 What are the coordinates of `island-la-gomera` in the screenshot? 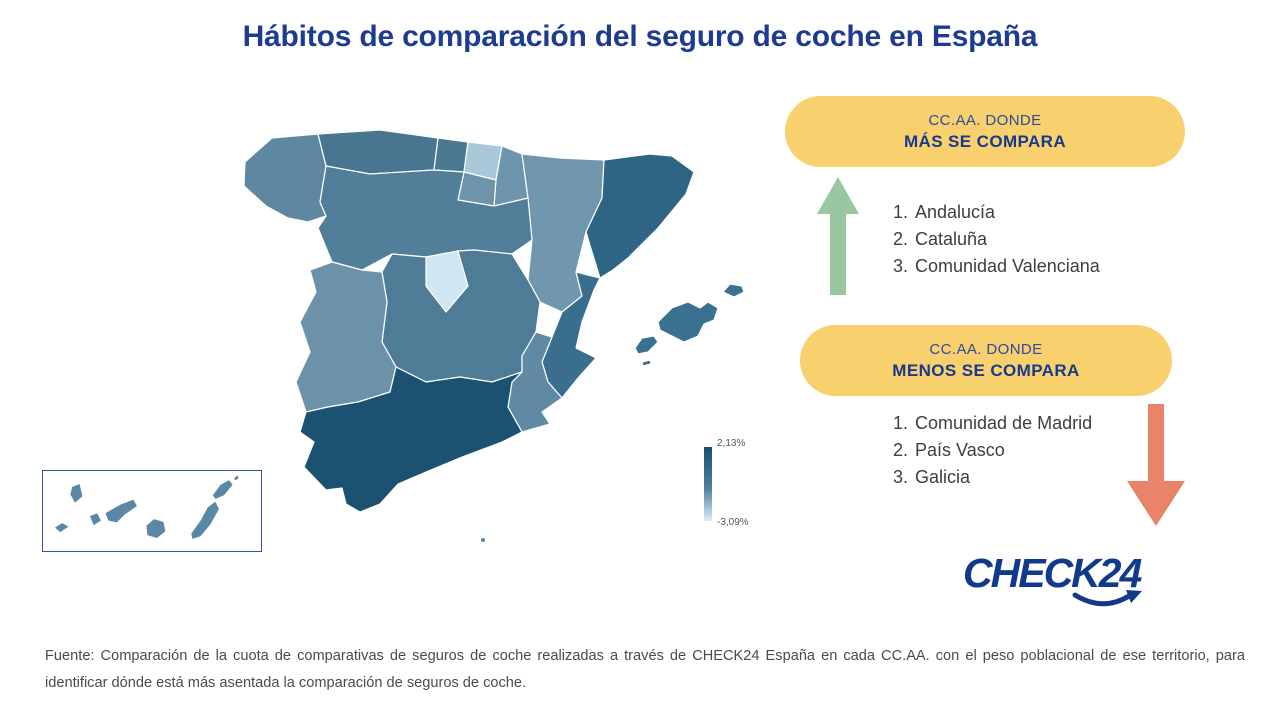 It's located at (95, 519).